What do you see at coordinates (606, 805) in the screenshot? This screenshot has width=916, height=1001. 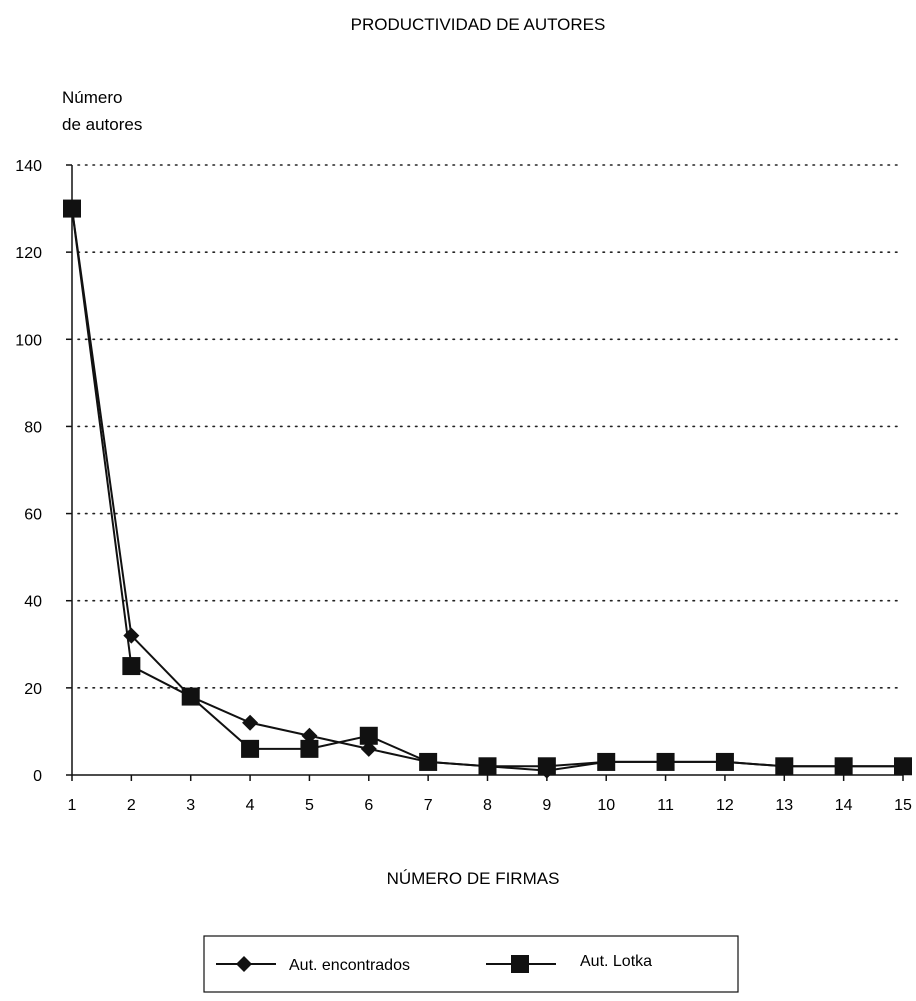 I see `x-tick-label-10: 10` at bounding box center [606, 805].